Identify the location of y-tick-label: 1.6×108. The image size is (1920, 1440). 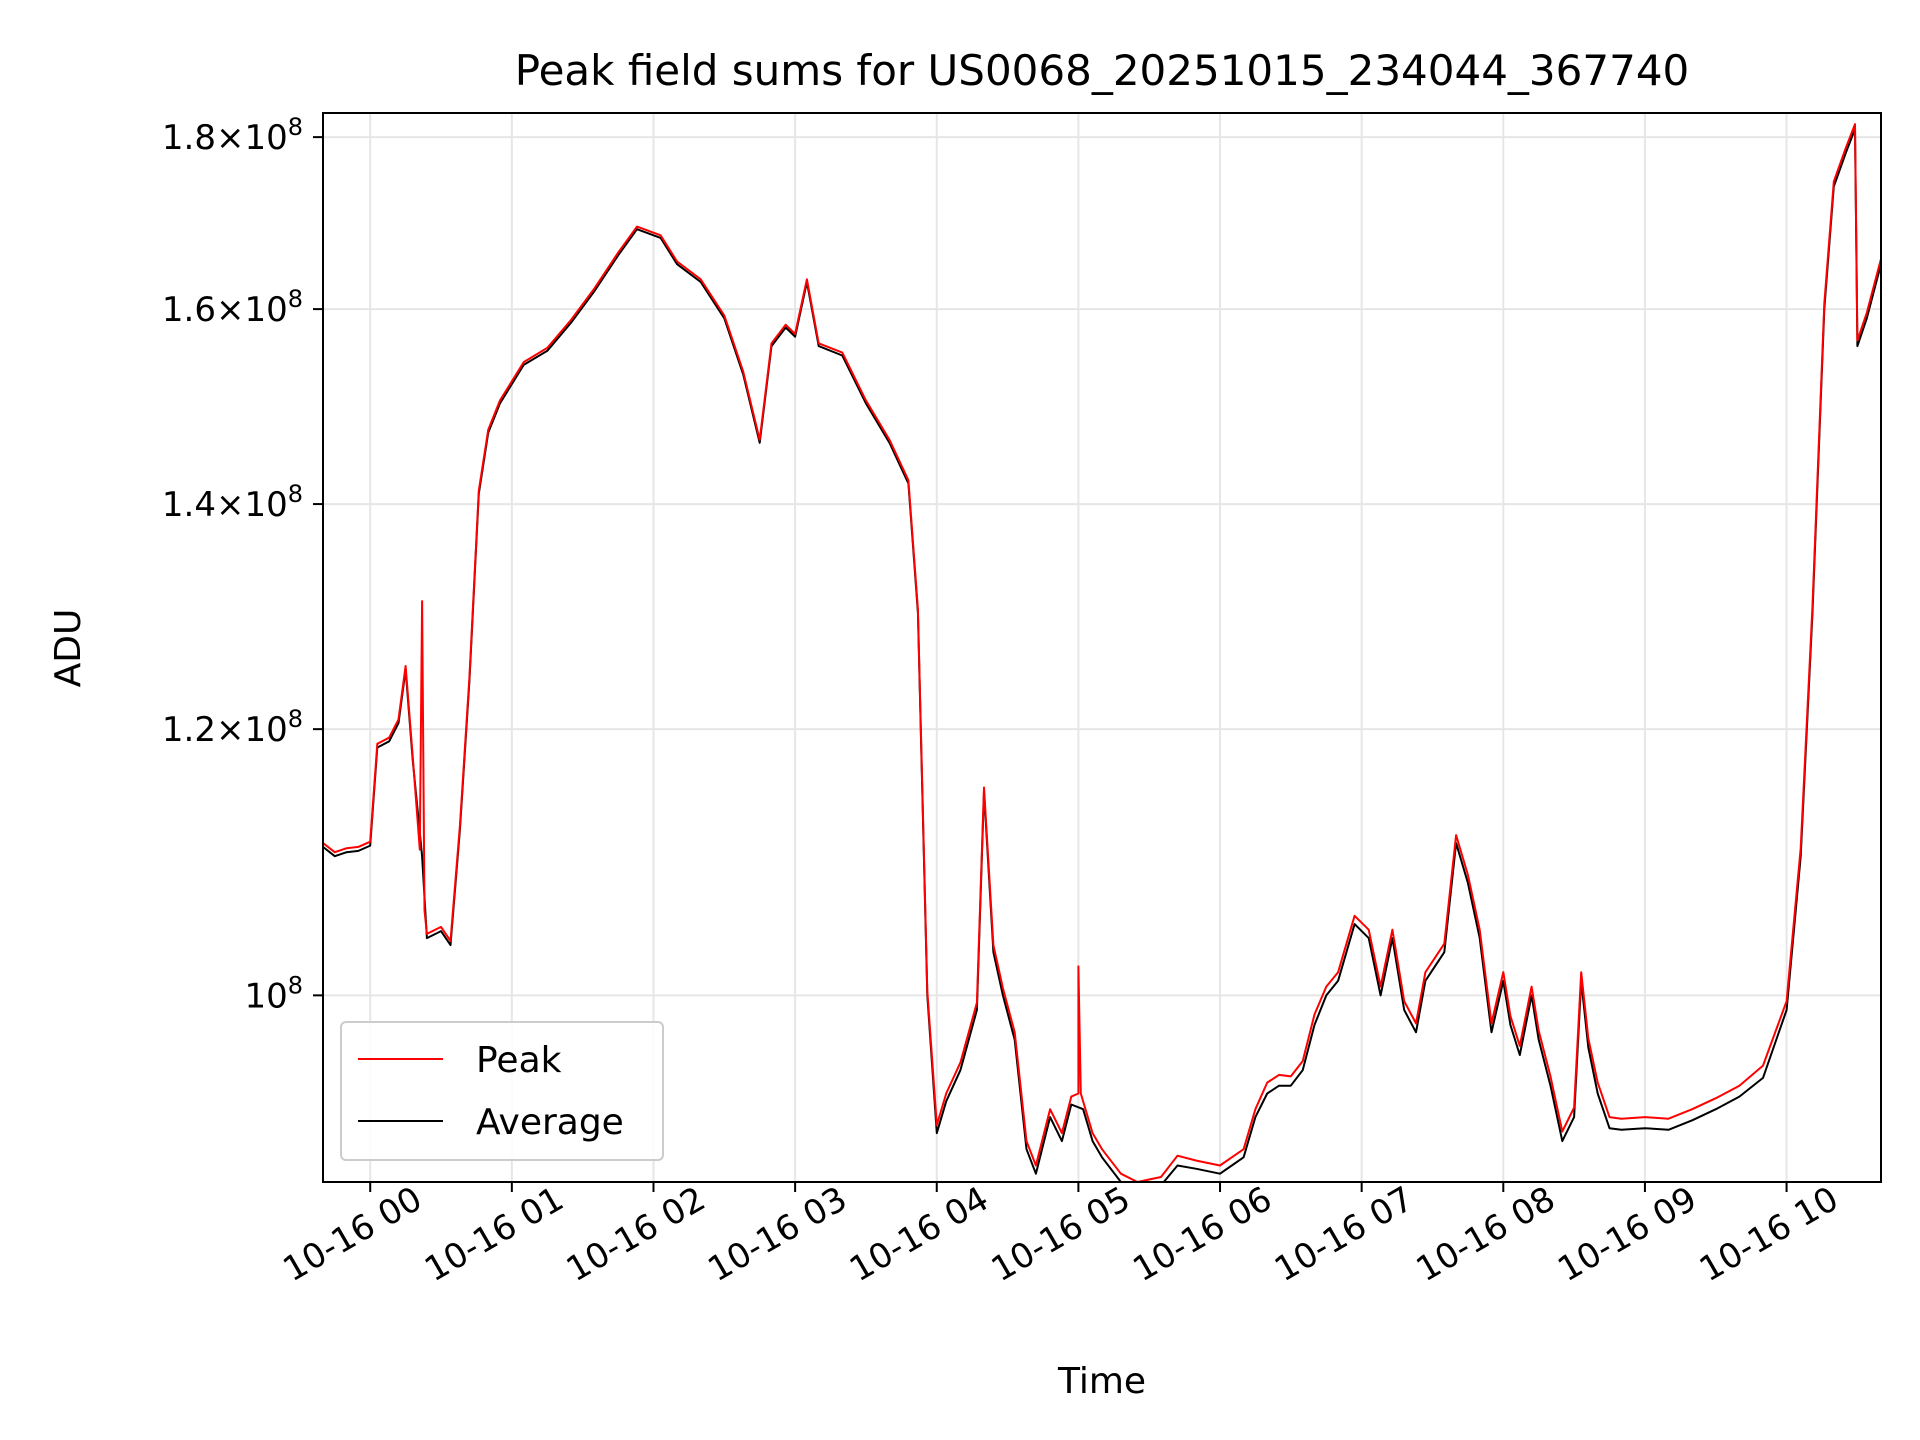
(232, 307).